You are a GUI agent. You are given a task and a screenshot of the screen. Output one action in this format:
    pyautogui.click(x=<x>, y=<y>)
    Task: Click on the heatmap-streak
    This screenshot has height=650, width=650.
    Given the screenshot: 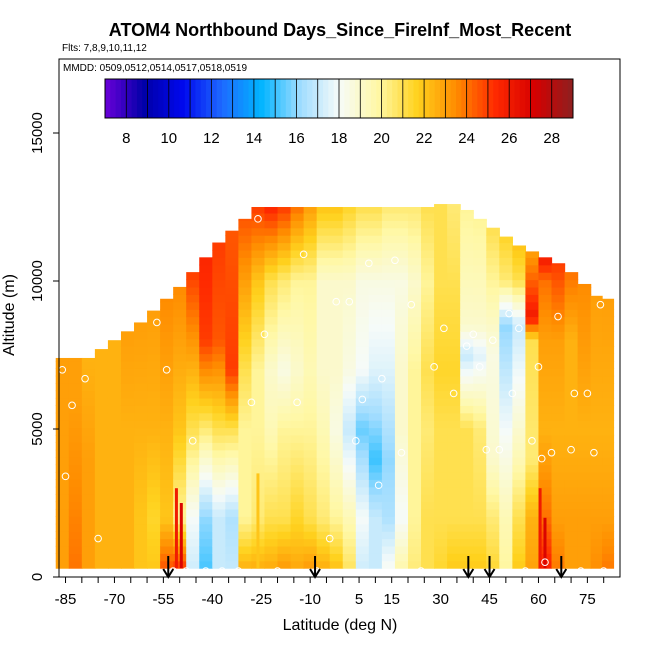 What is the action you would take?
    pyautogui.click(x=181, y=536)
    